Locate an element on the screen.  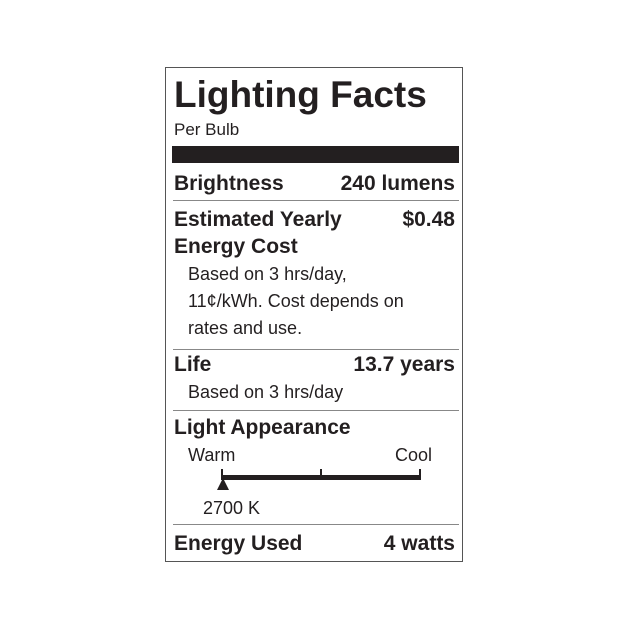
warm-label: Warm is located at coordinates (212, 455).